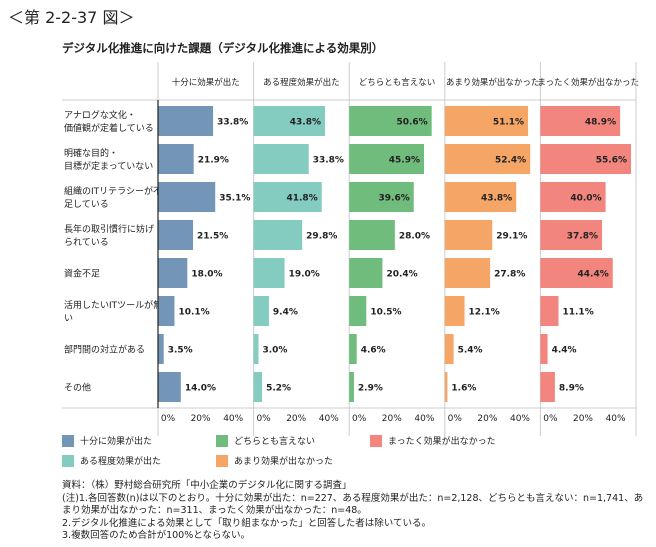 The width and height of the screenshot is (656, 547). What do you see at coordinates (370, 389) in the screenshot?
I see `data-label: 2.9%` at bounding box center [370, 389].